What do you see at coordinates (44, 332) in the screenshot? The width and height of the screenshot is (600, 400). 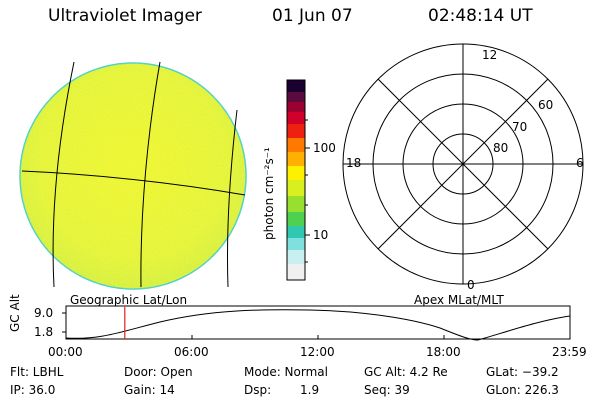 I see `altitude-ytick-1: 1.8` at bounding box center [44, 332].